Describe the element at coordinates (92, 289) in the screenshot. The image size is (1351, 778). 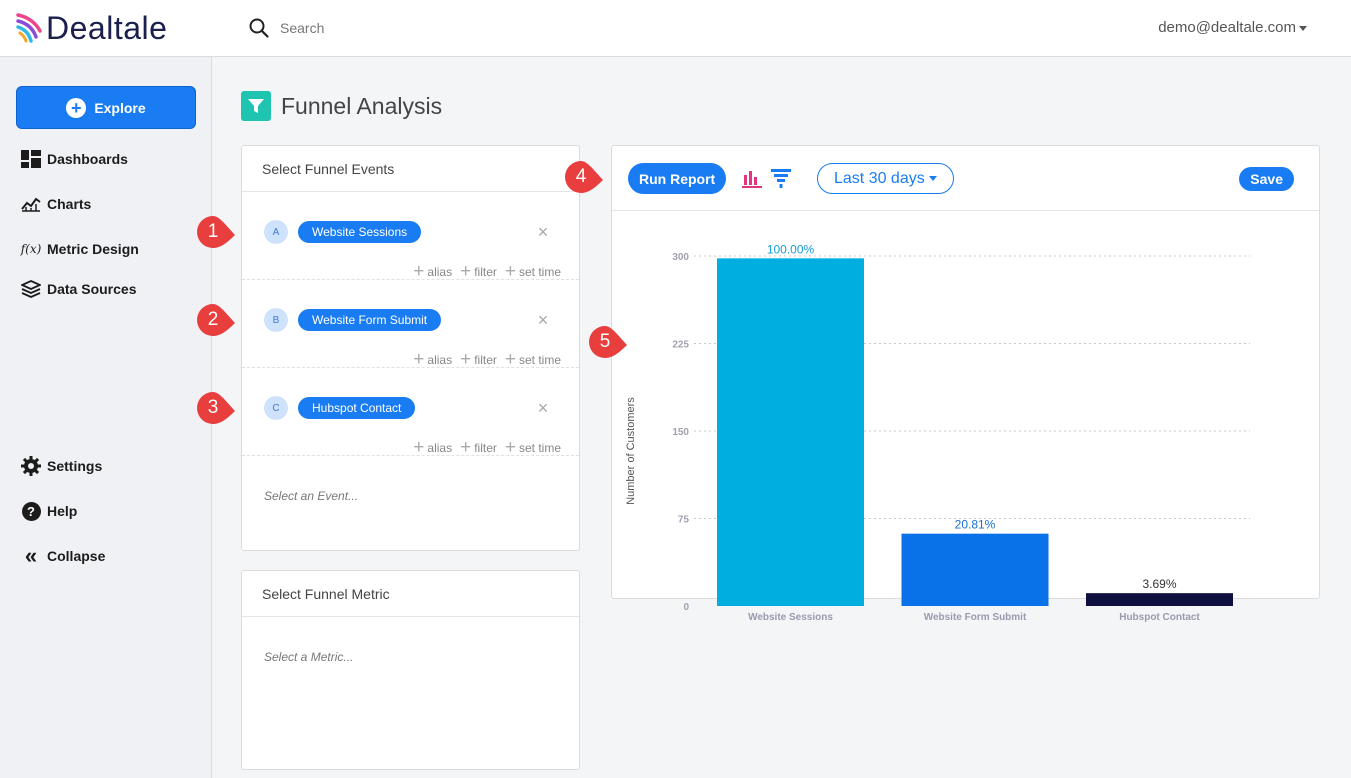
I see `sidebar-item-label: Data Sources` at that location.